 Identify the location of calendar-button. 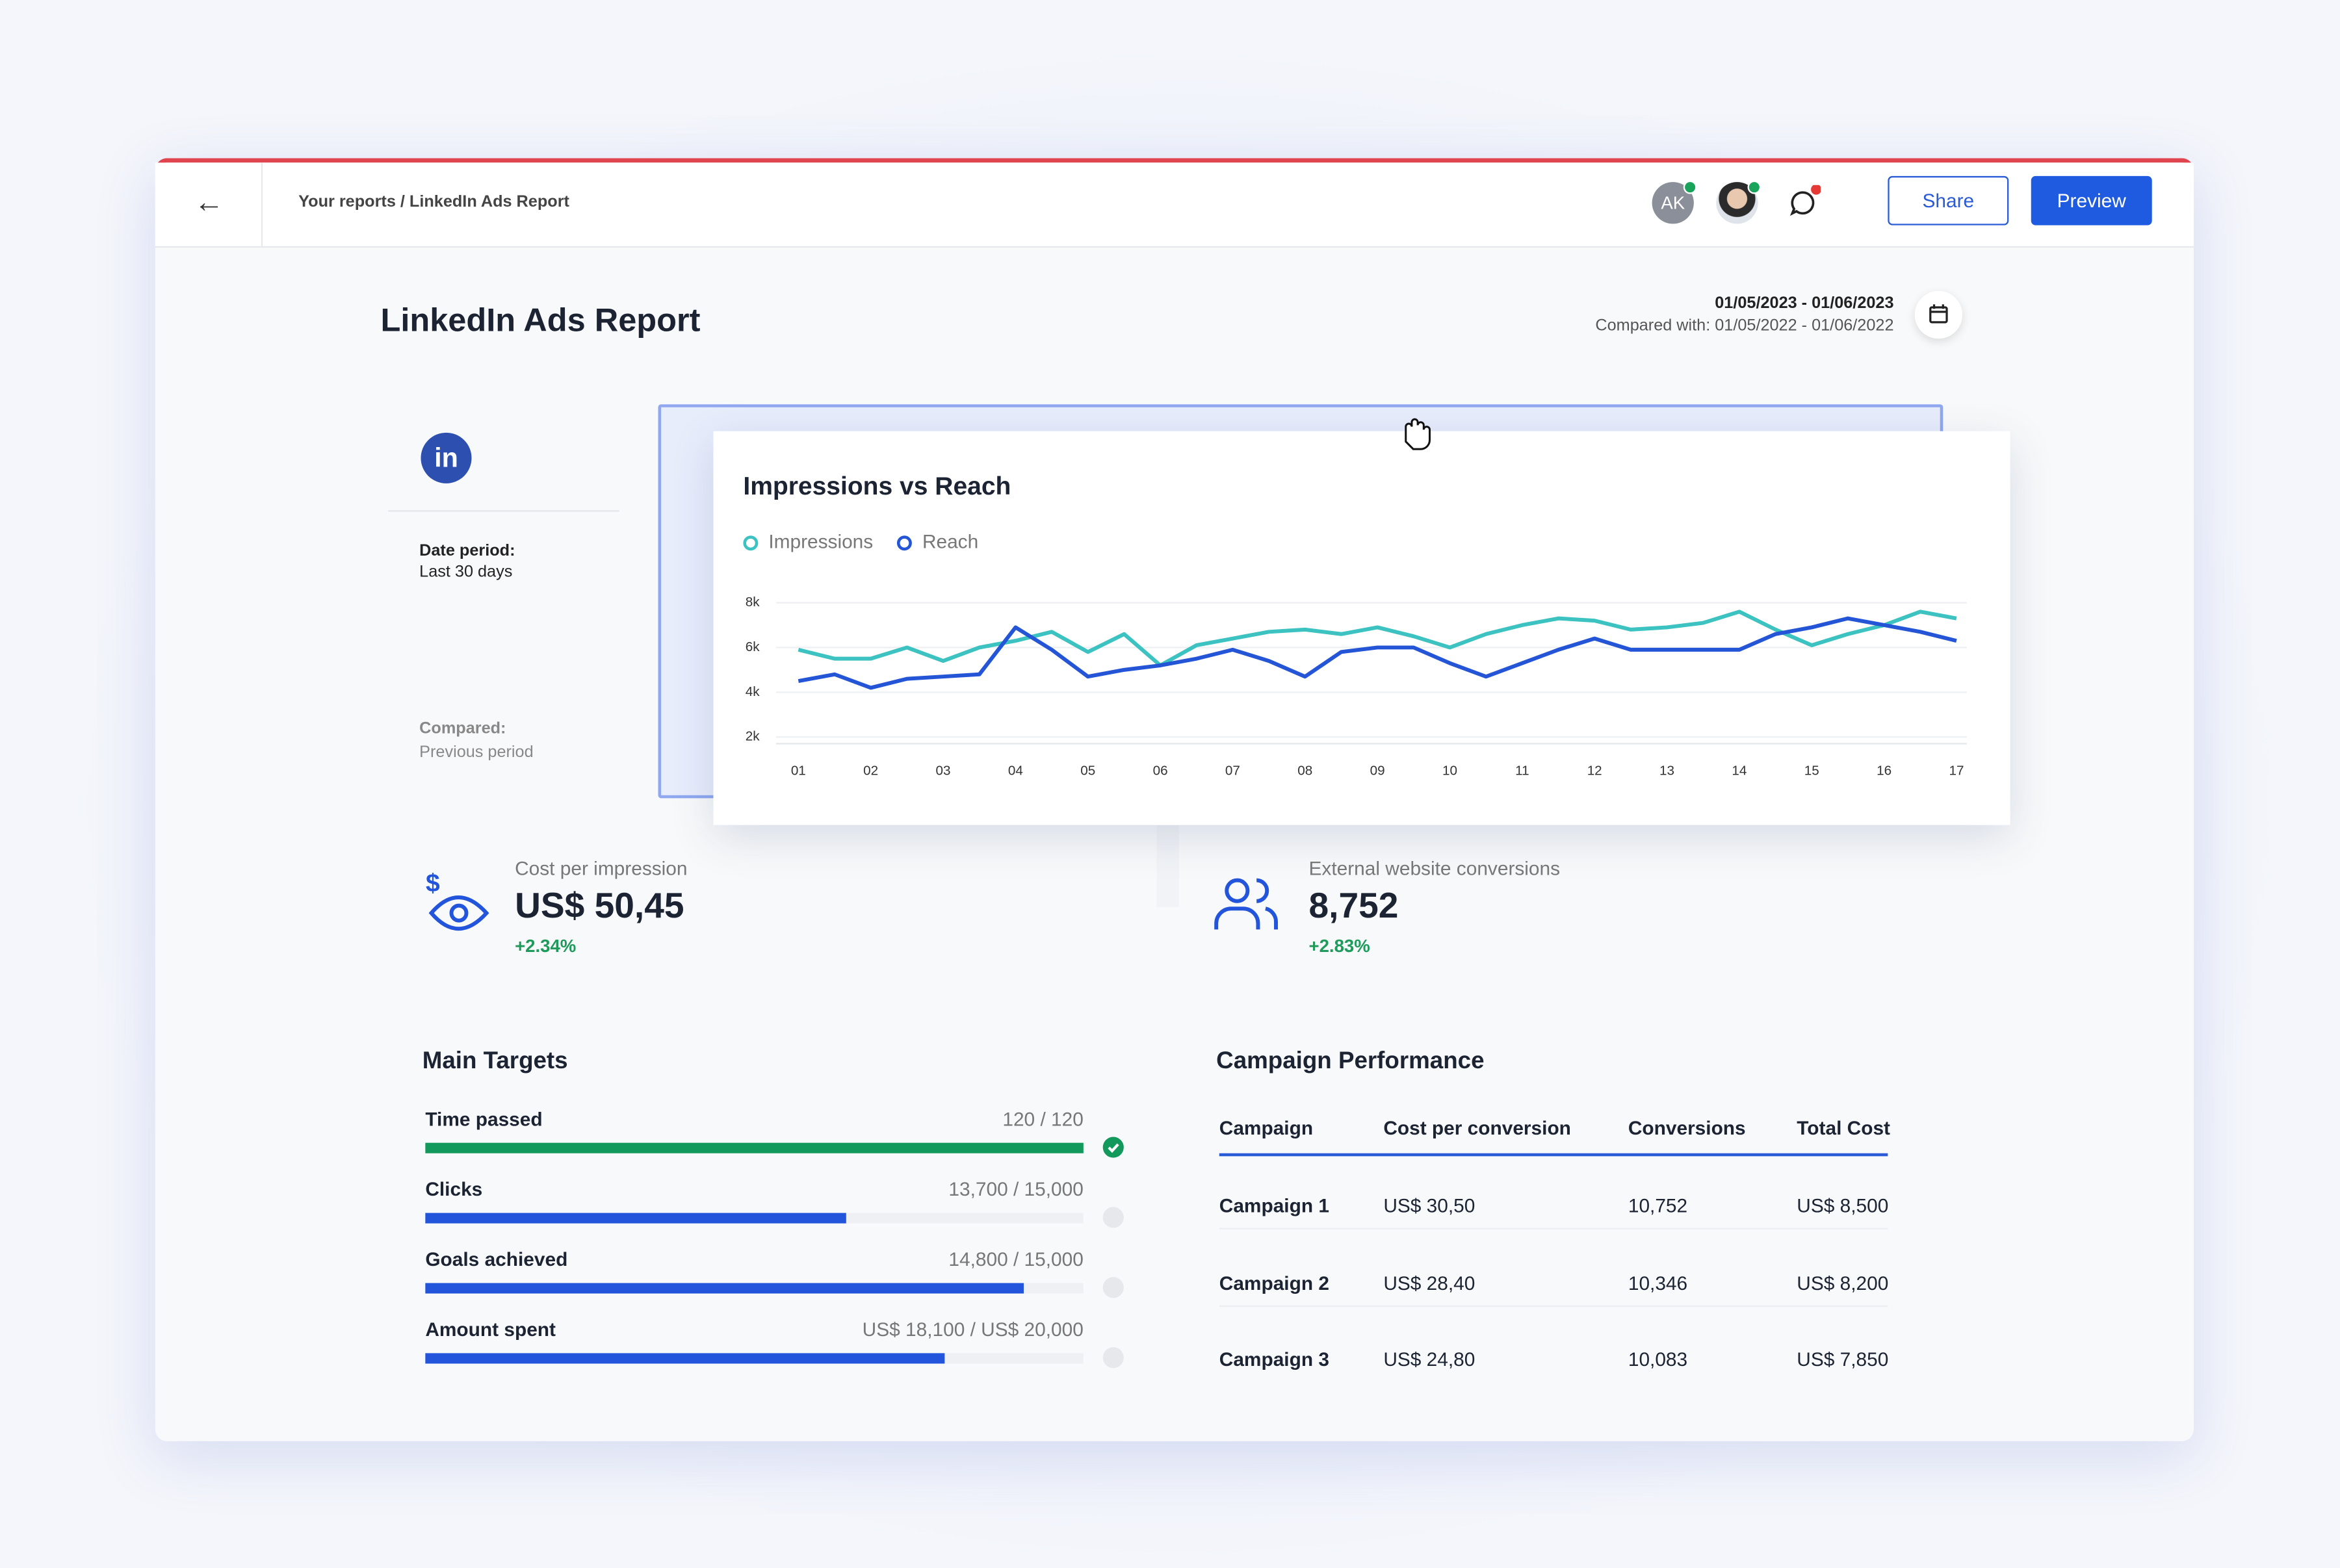
(1938, 314).